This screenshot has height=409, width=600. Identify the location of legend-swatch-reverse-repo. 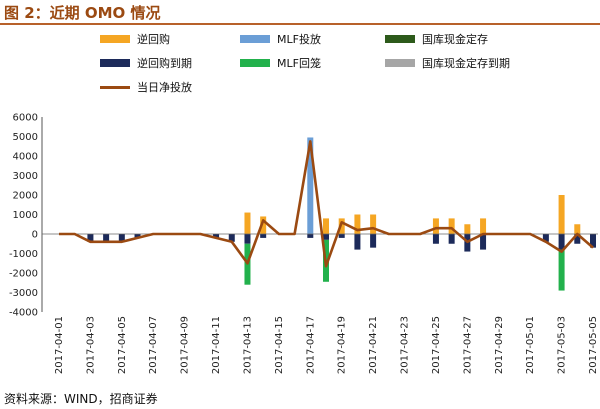
(115, 39).